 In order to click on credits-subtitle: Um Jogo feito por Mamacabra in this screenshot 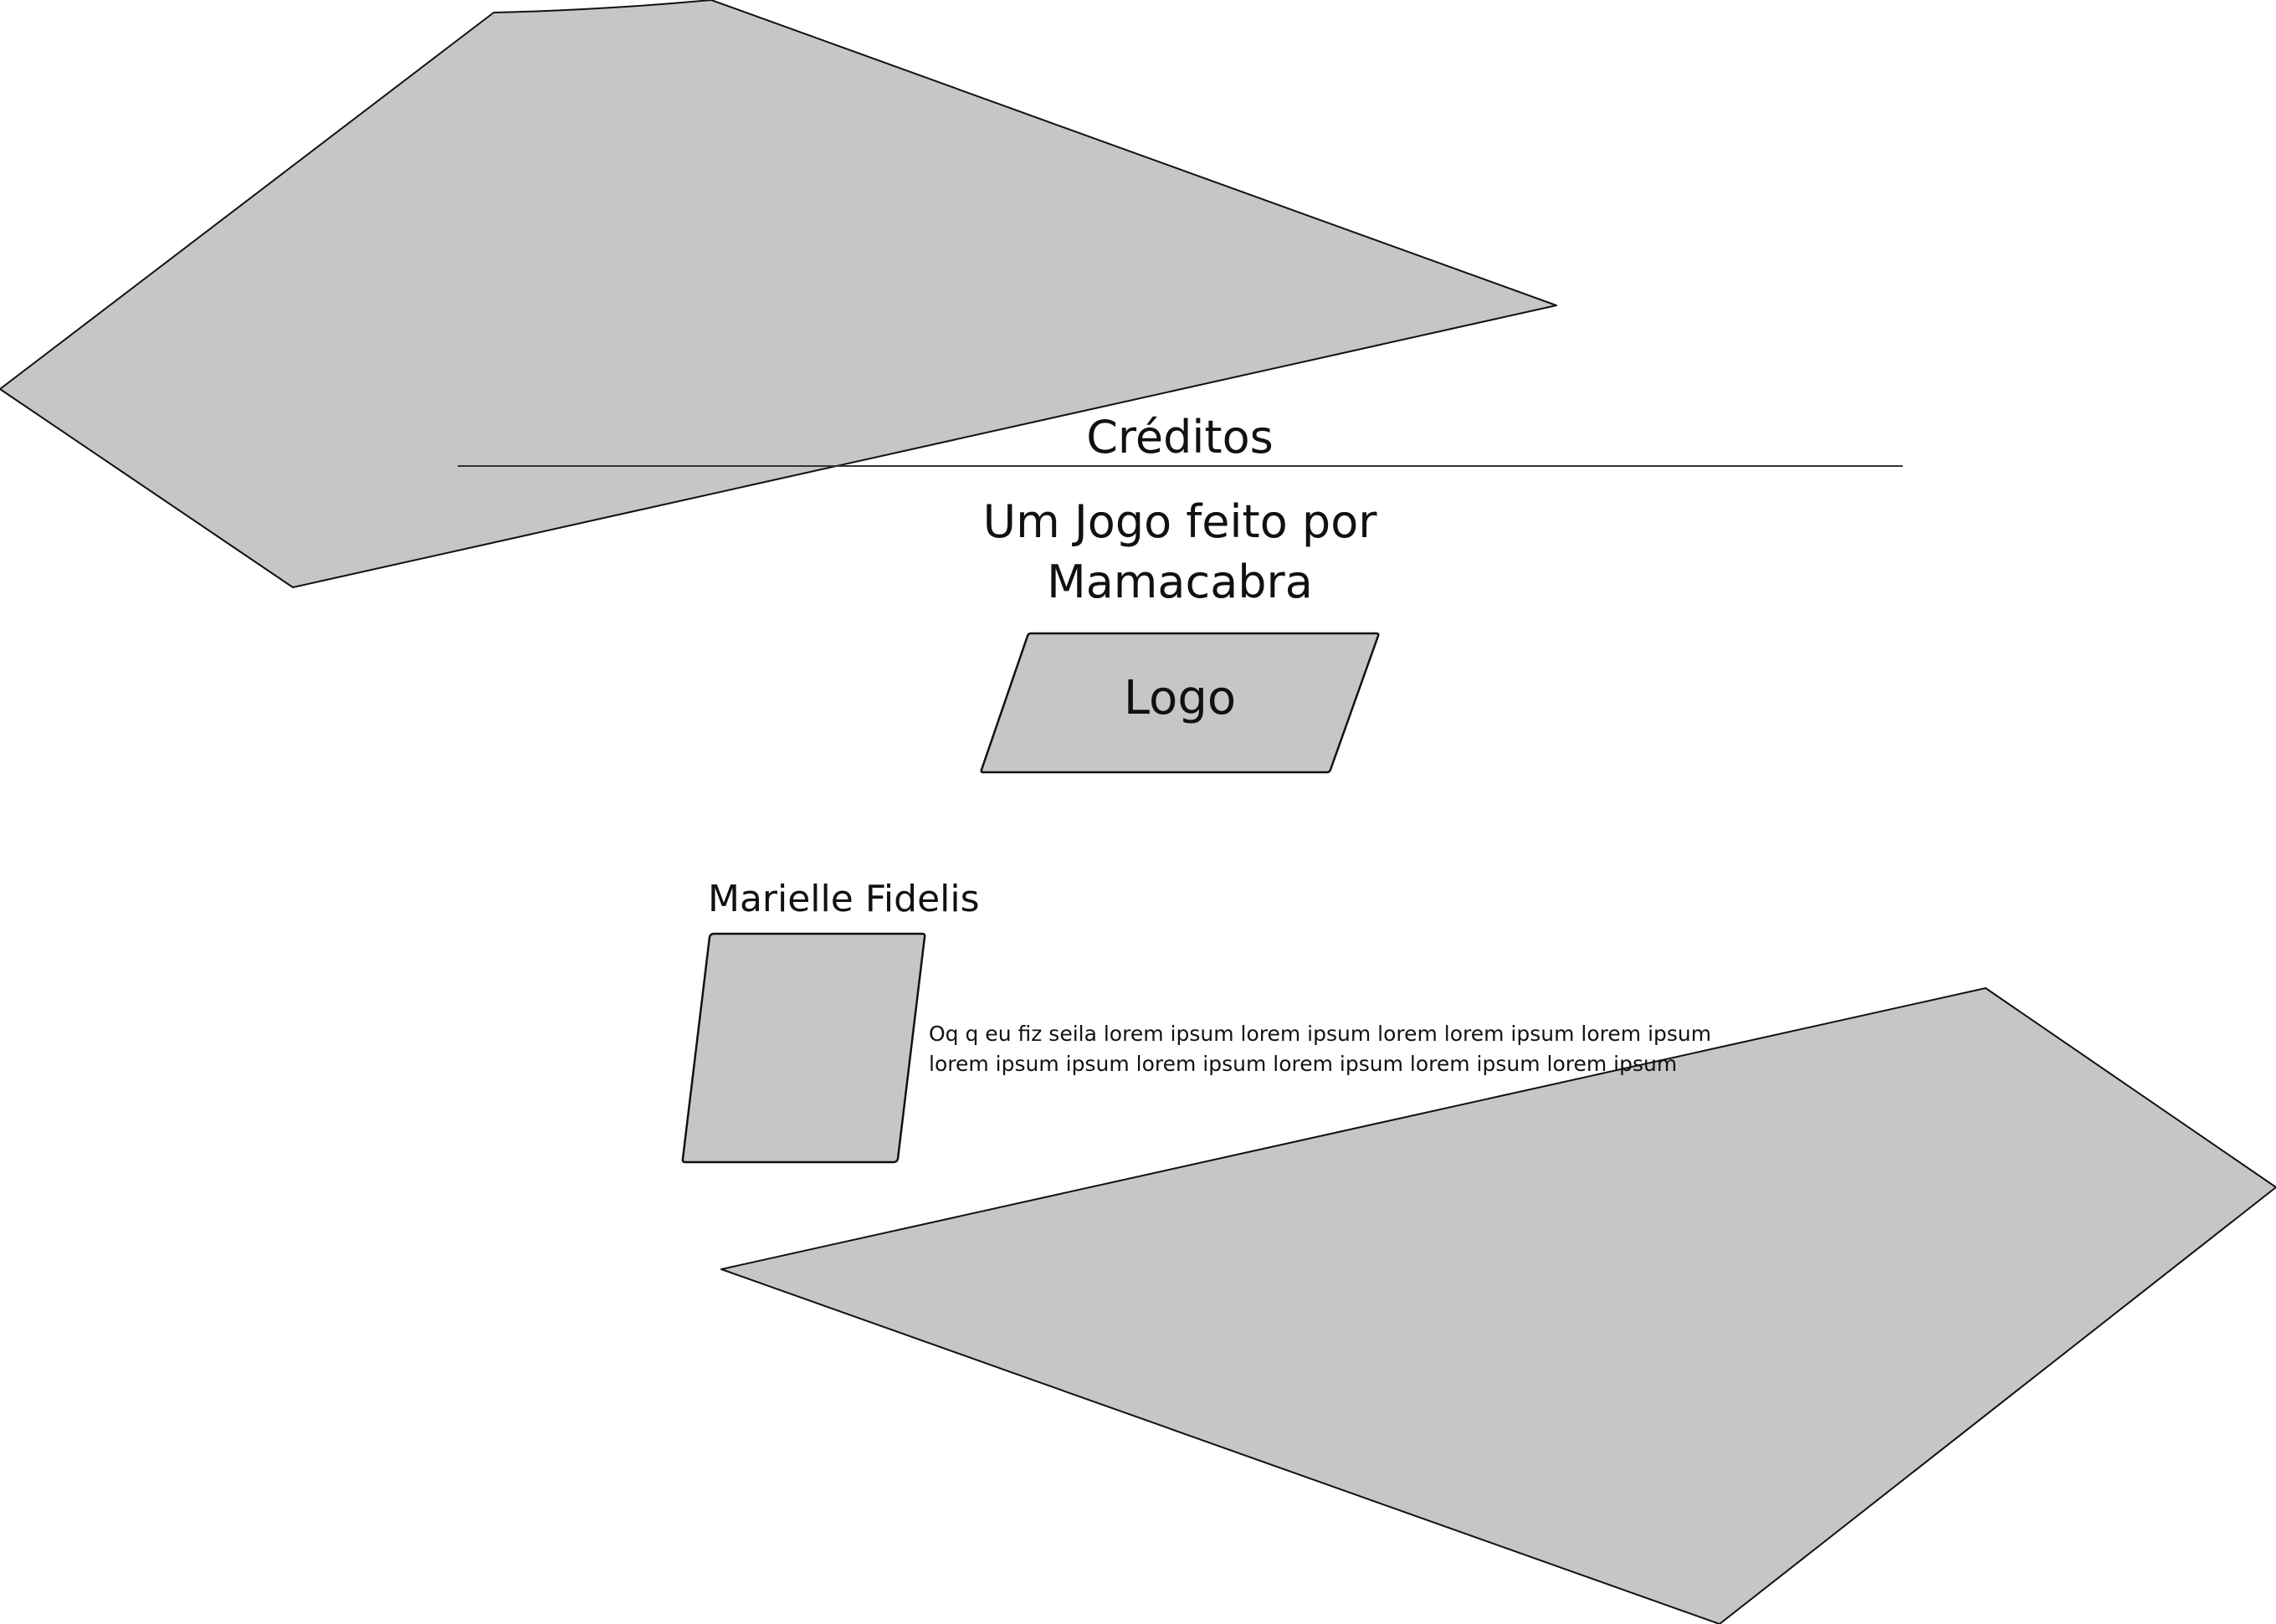, I will do `click(1180, 552)`.